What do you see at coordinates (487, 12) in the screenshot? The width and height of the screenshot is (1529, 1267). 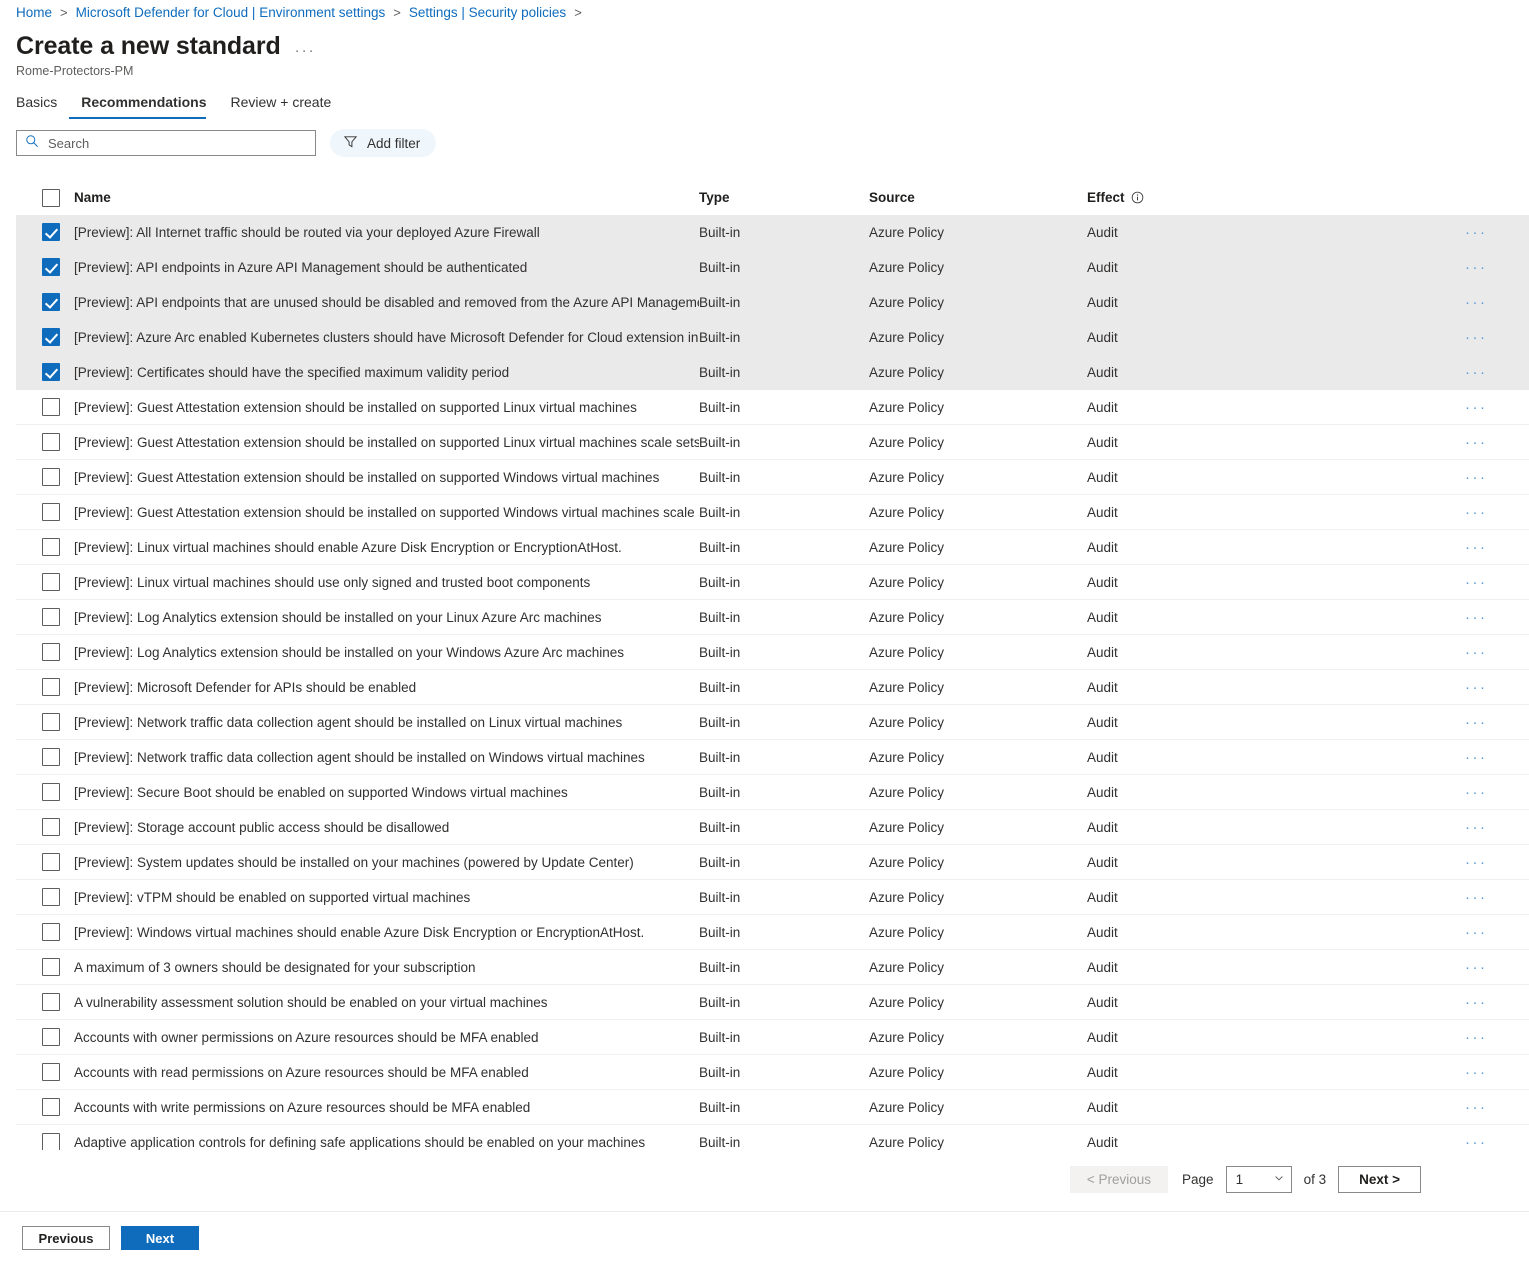 I see `breadcrumb-item-settings-security-policies: Settings | Security policies` at bounding box center [487, 12].